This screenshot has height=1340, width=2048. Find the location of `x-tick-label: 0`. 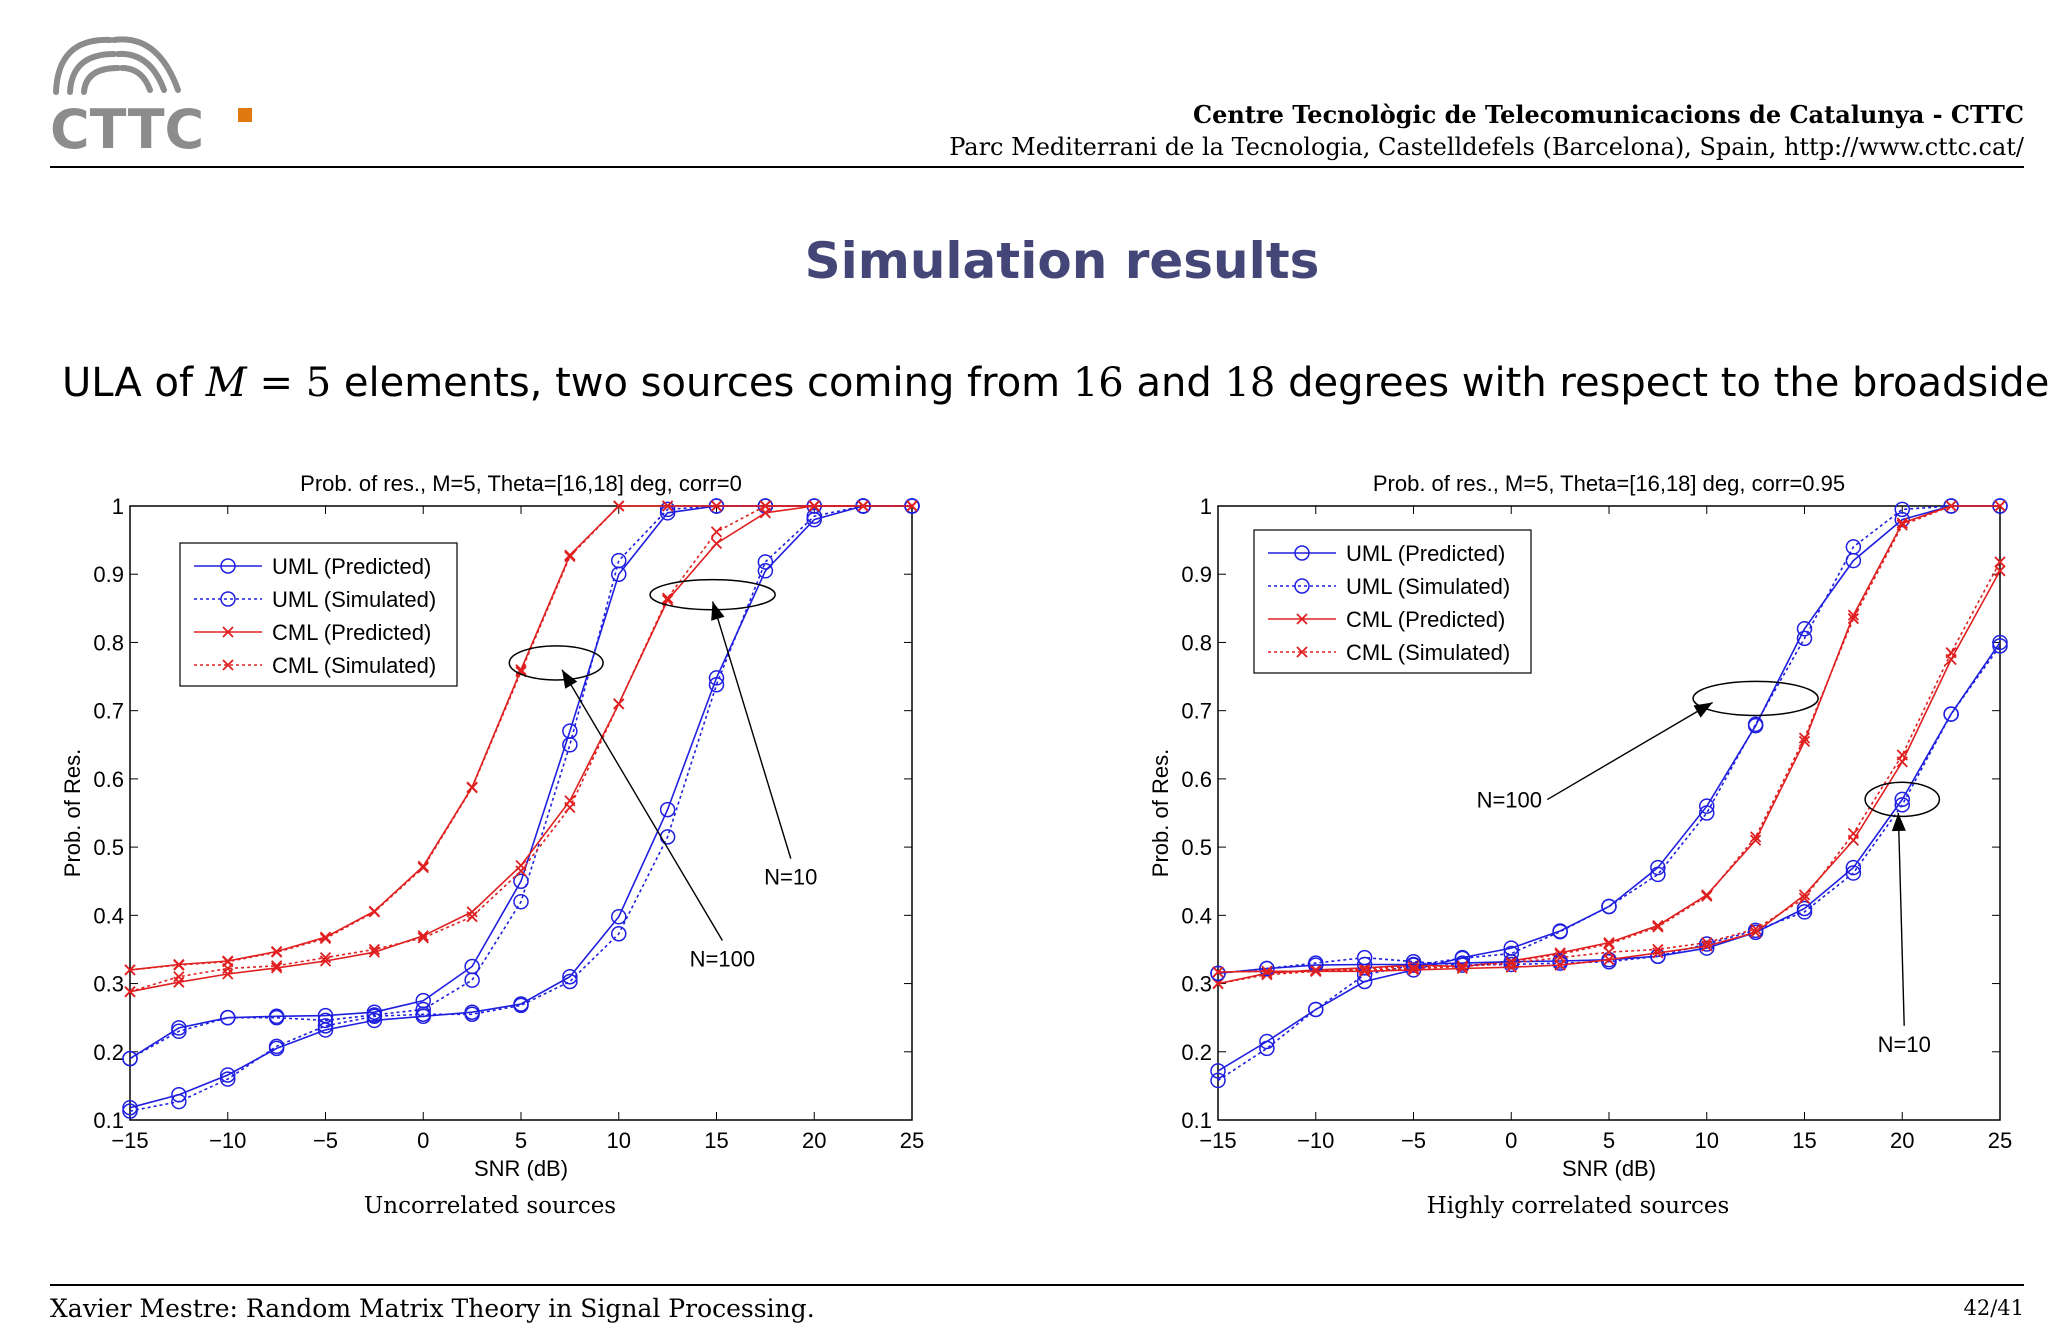

x-tick-label: 0 is located at coordinates (423, 1140).